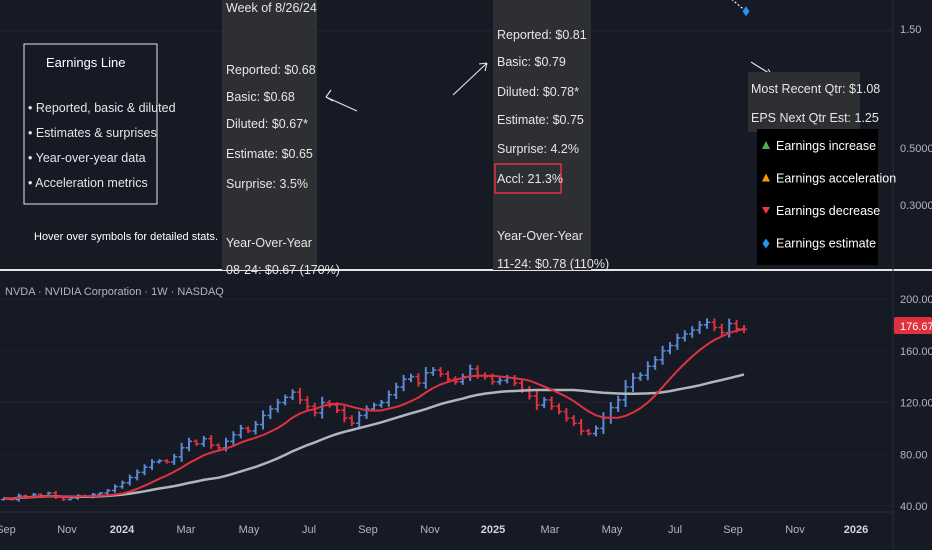 This screenshot has height=550, width=932. I want to click on tooltip-q2-line: Reported: $0.68, so click(271, 70).